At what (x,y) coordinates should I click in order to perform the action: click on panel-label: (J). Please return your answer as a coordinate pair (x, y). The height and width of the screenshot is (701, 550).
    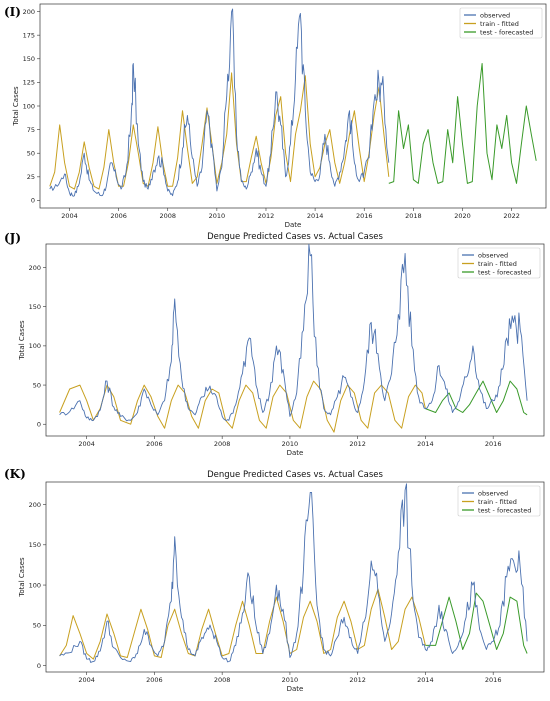
    Looking at the image, I should click on (12, 238).